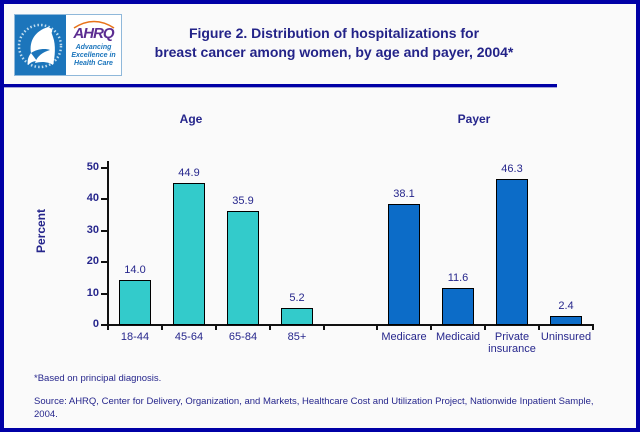 The image size is (640, 432). I want to click on ahrq-tagline: Advancing Excellence in Health Care, so click(93, 55).